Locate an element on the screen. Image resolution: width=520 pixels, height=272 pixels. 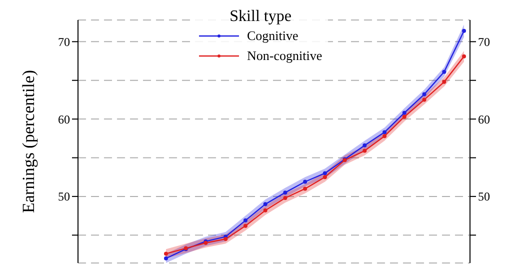
legend-label: Cognitive is located at coordinates (272, 36).